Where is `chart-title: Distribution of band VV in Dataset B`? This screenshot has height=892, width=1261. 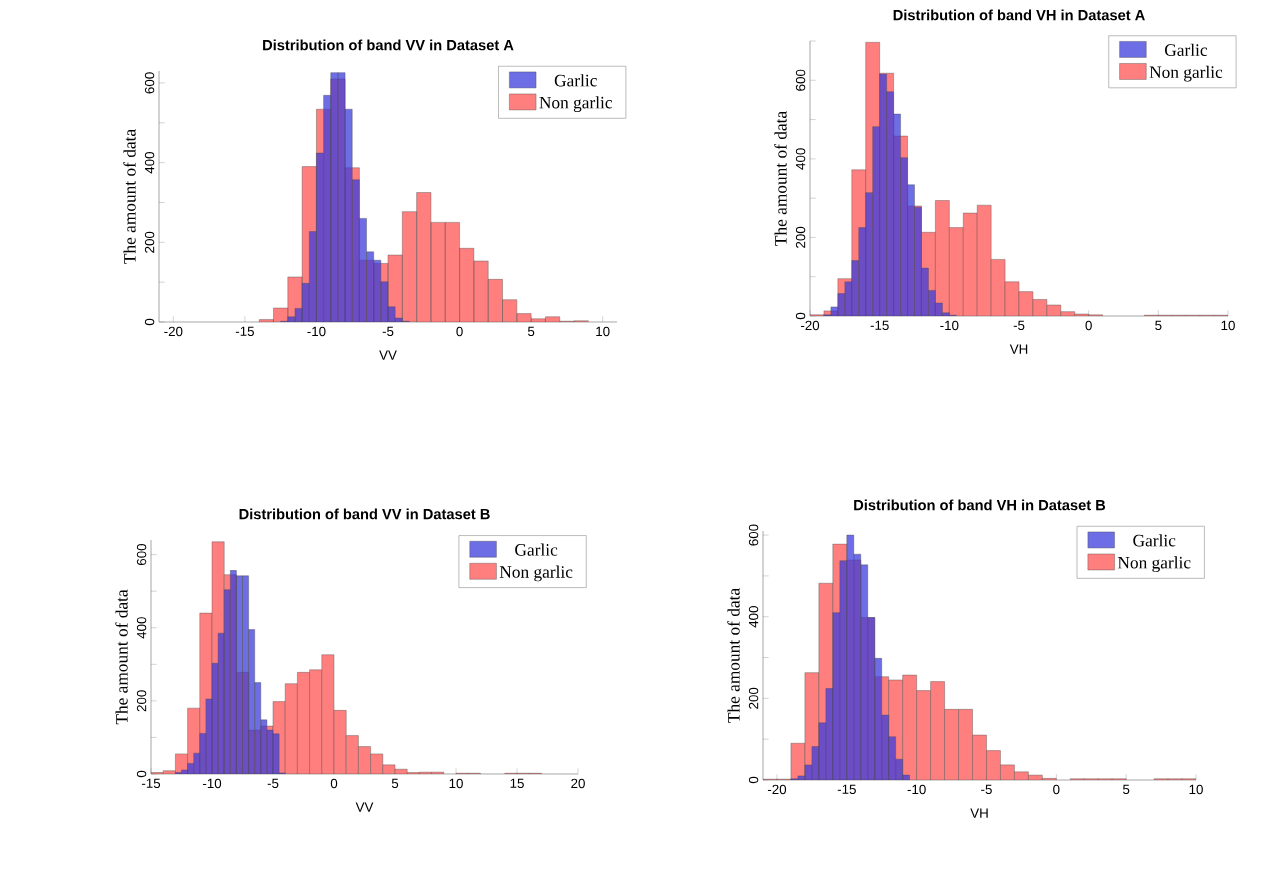 chart-title: Distribution of band VV in Dataset B is located at coordinates (364, 514).